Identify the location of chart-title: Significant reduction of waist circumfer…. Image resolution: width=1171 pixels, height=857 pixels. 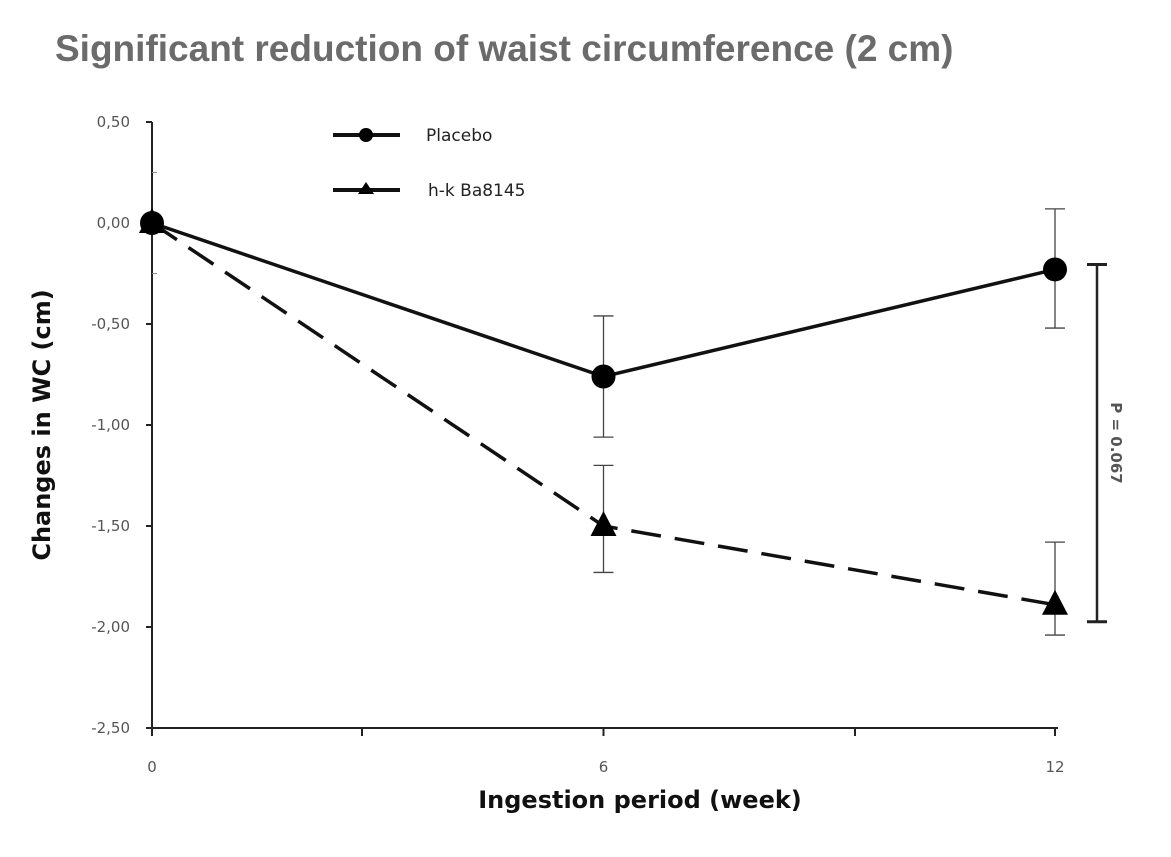
(504, 48).